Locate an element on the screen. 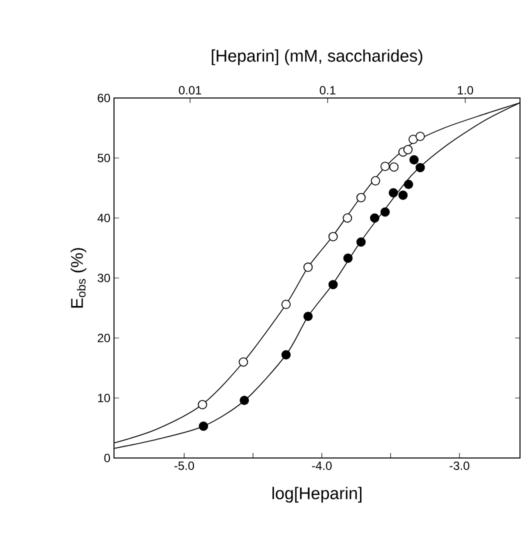 The width and height of the screenshot is (522, 540). y-tick-label: 20 is located at coordinates (104, 338).